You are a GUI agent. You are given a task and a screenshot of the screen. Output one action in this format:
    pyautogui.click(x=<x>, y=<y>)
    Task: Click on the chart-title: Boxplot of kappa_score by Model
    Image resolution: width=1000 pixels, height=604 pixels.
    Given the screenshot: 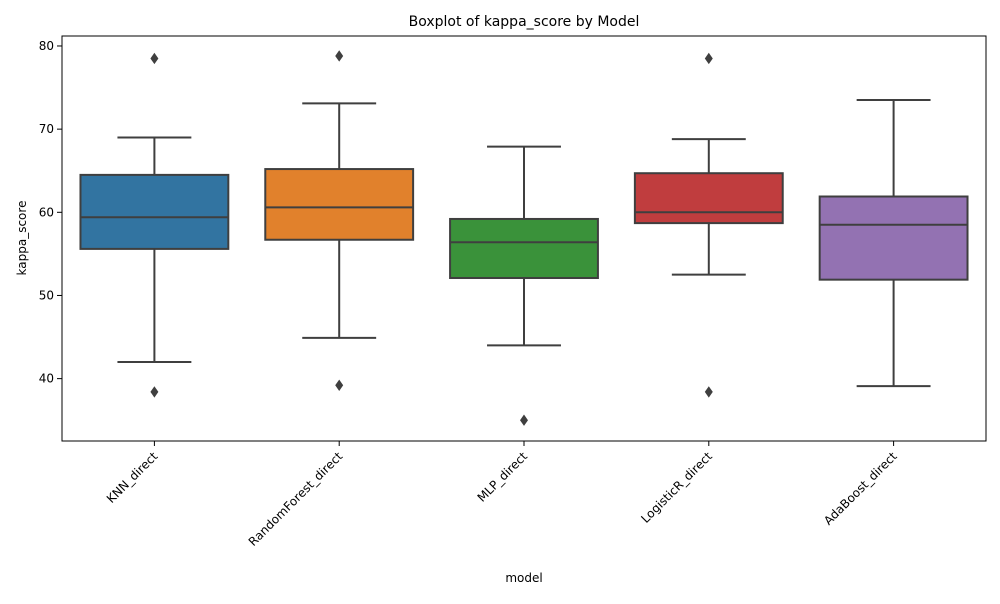 What is the action you would take?
    pyautogui.click(x=524, y=22)
    